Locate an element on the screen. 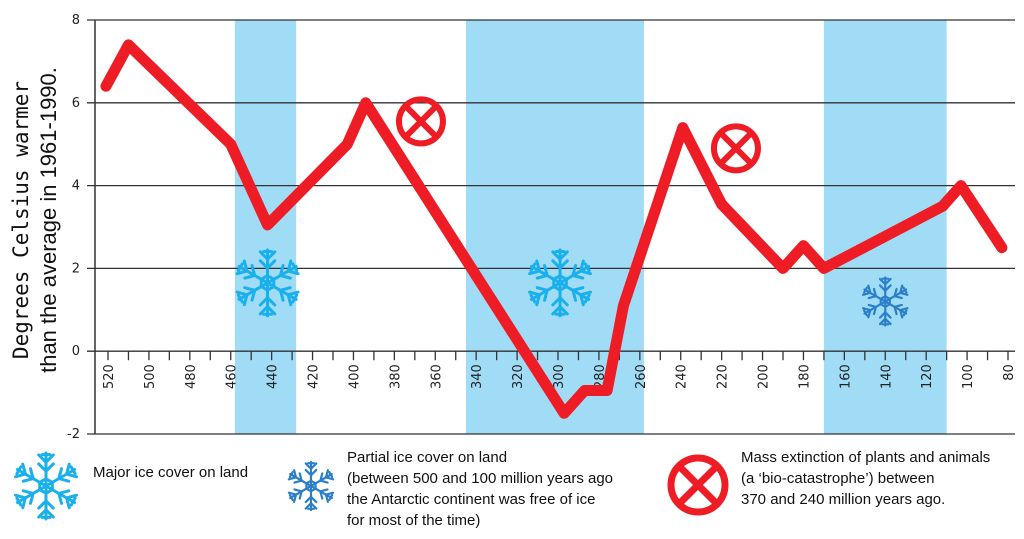 Image resolution: width=1024 pixels, height=539 pixels. y-tick-label: 6 is located at coordinates (76, 103).